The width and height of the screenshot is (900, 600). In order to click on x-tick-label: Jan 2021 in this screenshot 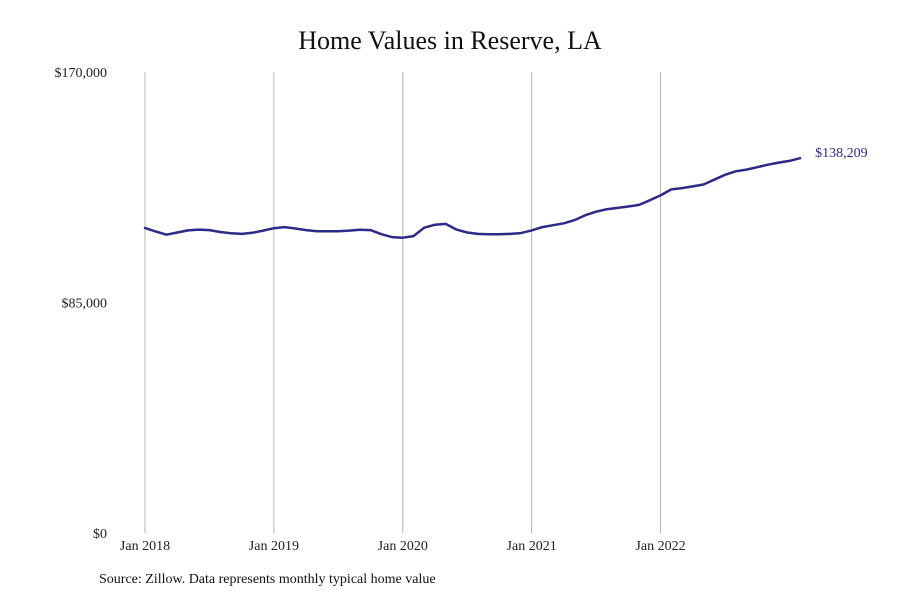, I will do `click(532, 546)`.